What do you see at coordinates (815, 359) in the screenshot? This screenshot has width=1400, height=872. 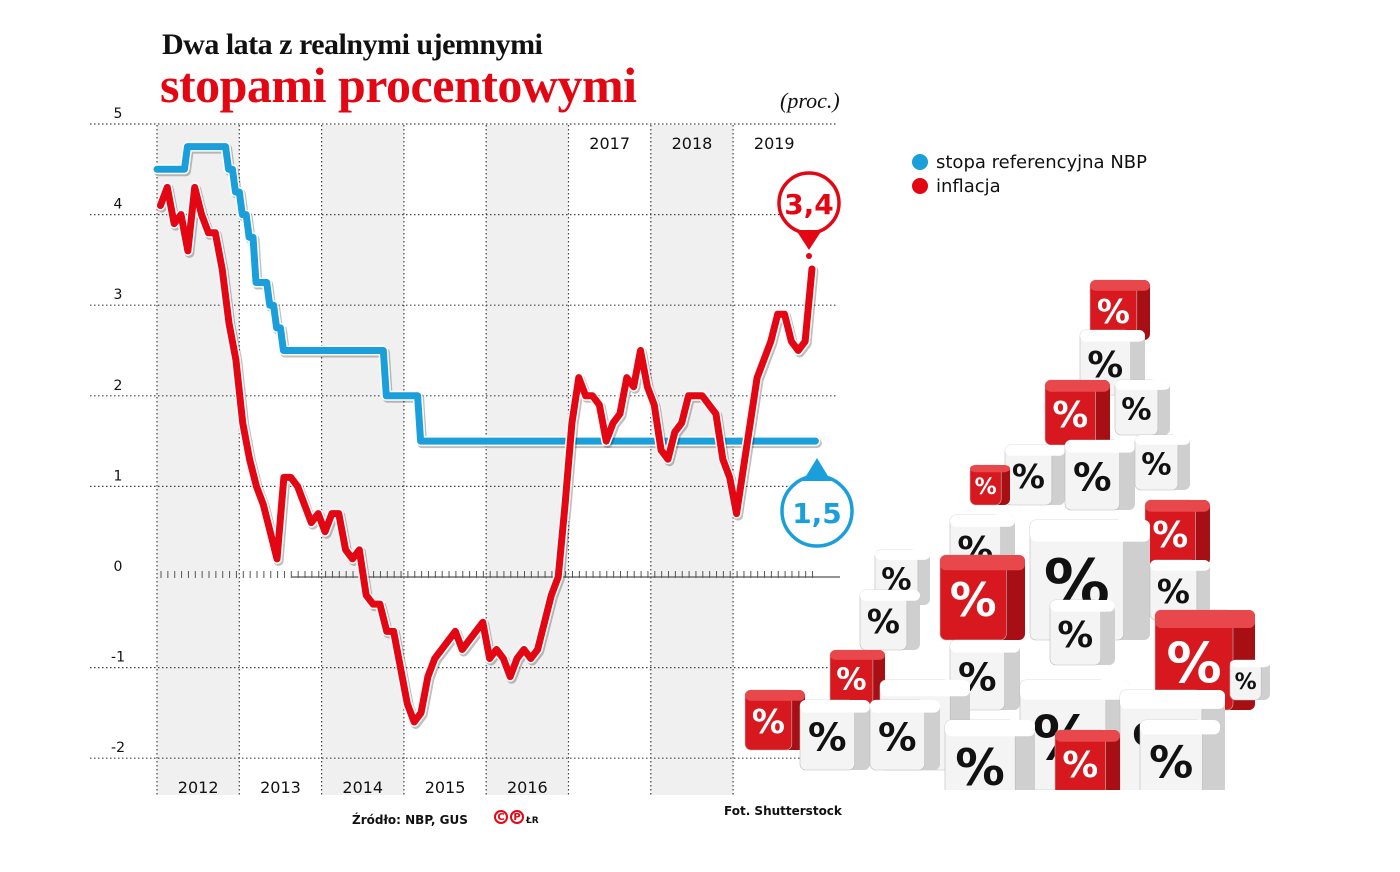 I see `callouts: 3,4 1,5` at bounding box center [815, 359].